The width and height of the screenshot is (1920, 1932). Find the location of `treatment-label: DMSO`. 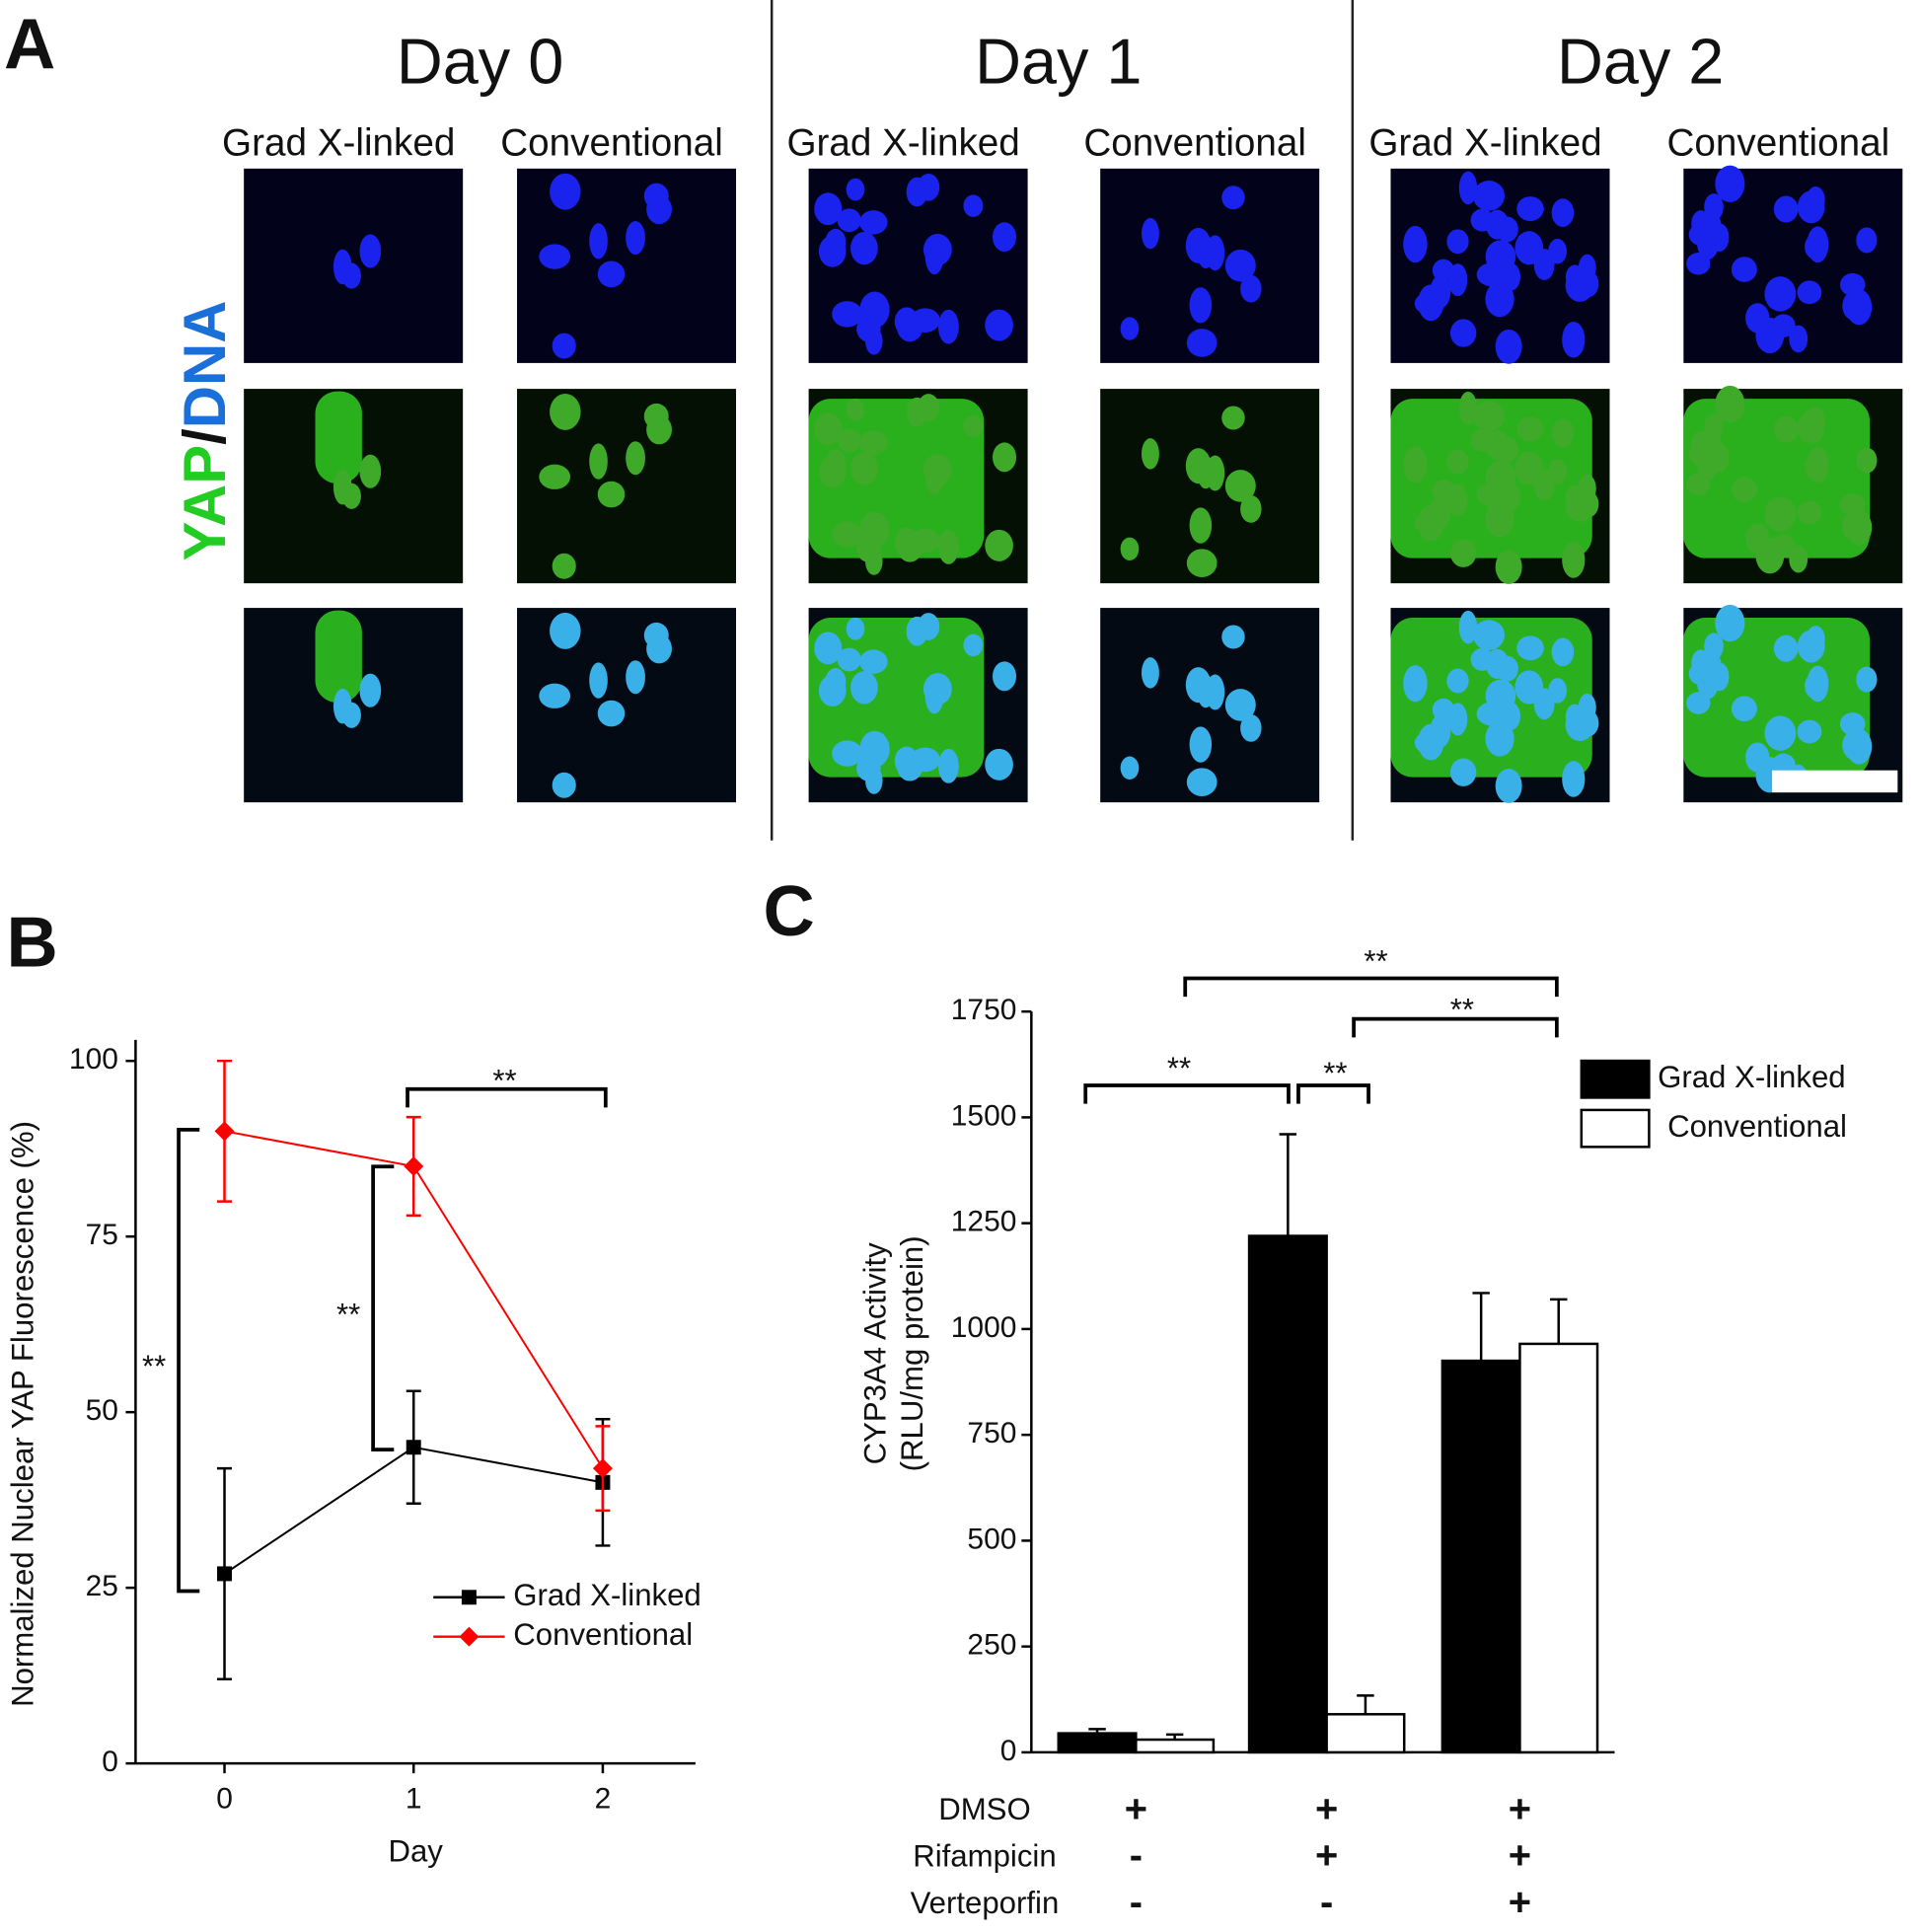

treatment-label: DMSO is located at coordinates (984, 1809).